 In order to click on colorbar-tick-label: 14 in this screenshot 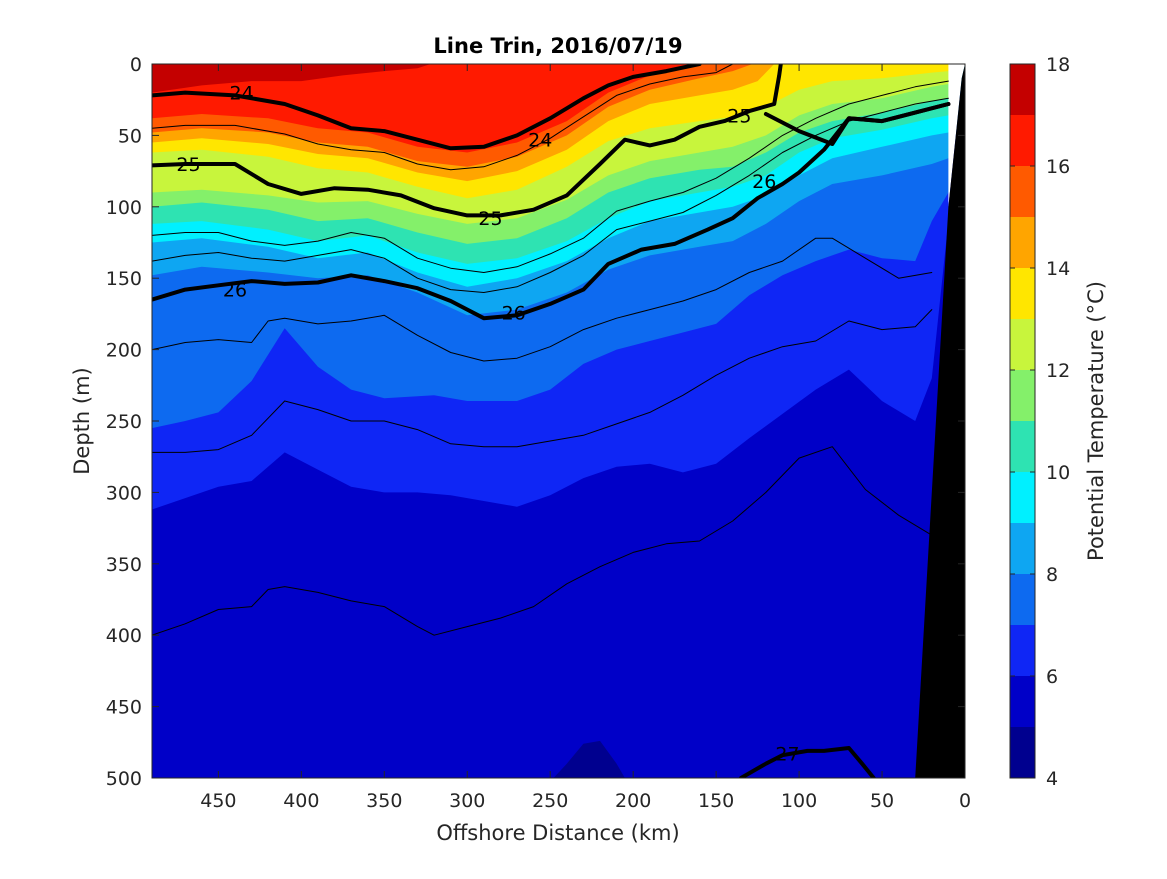, I will do `click(1058, 269)`.